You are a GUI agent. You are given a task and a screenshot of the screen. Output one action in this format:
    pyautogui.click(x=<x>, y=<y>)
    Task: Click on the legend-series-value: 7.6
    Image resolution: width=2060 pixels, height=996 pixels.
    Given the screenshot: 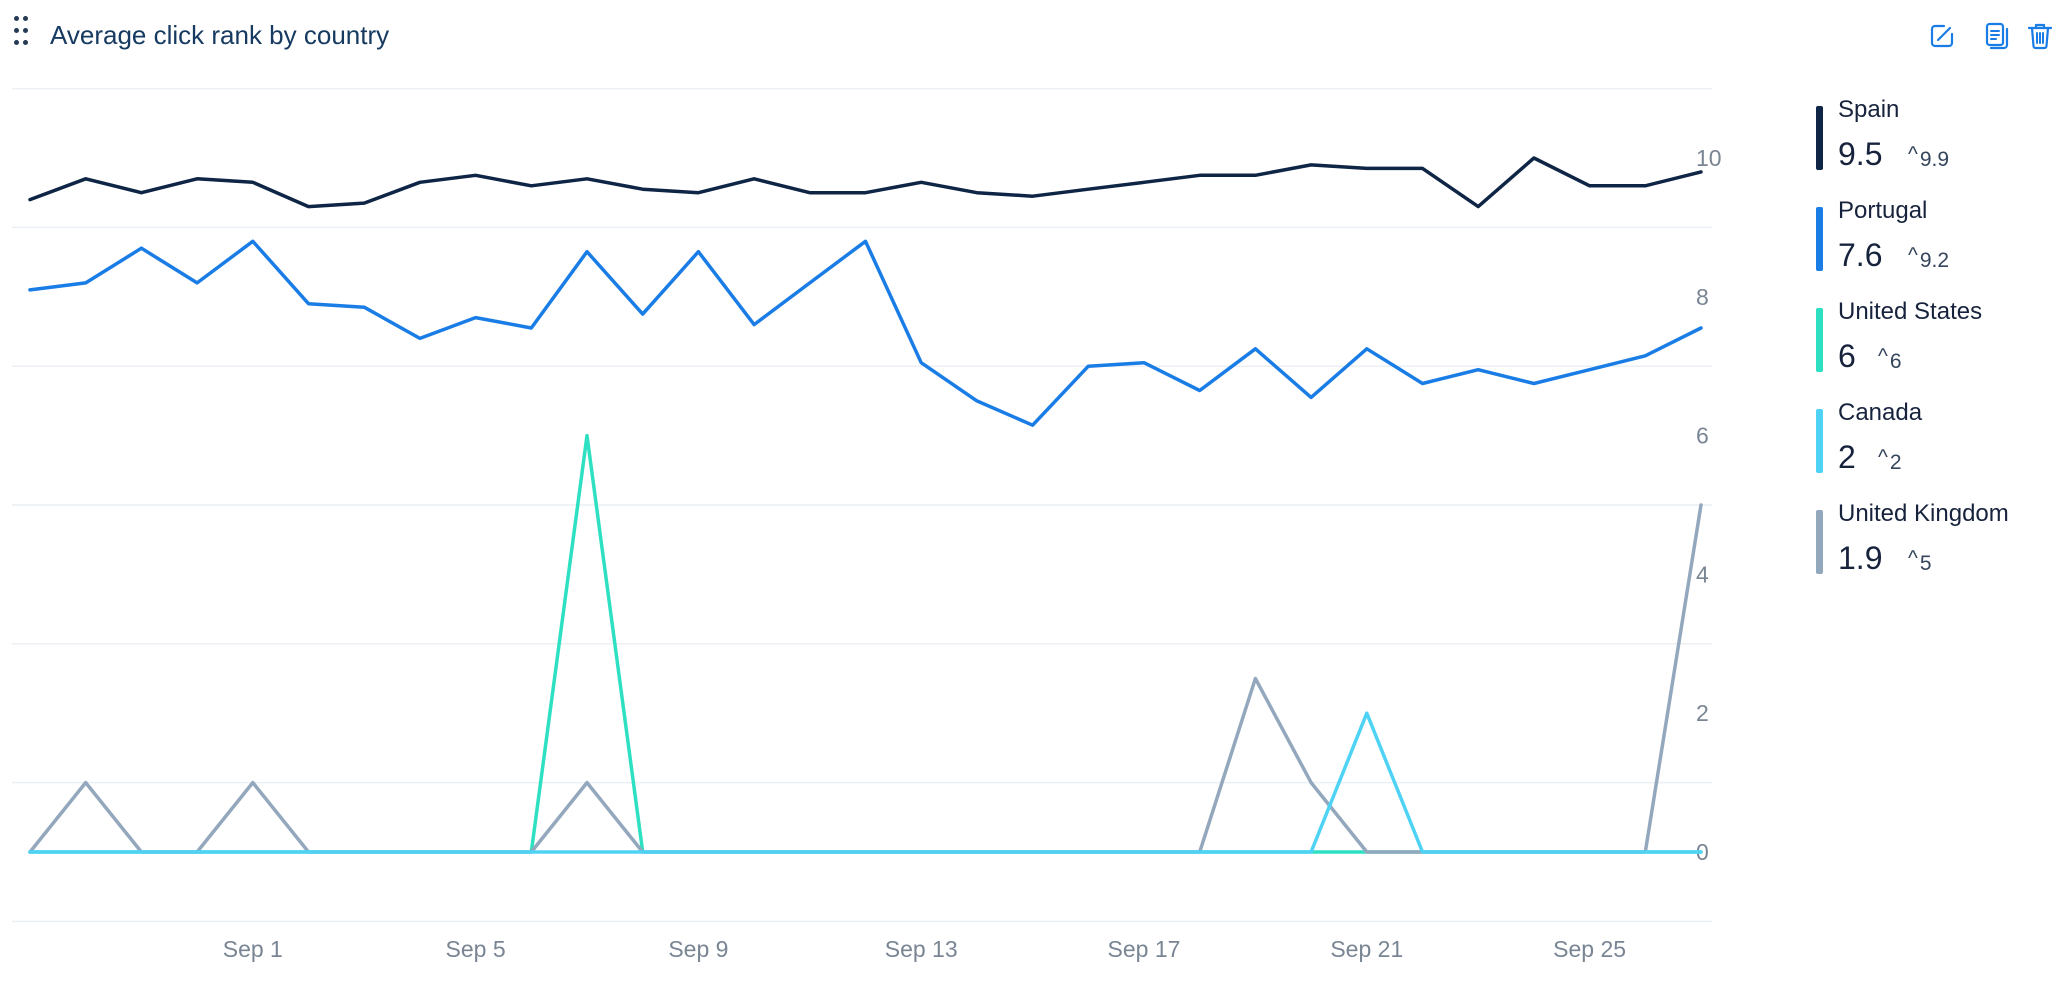 What is the action you would take?
    pyautogui.click(x=1860, y=255)
    